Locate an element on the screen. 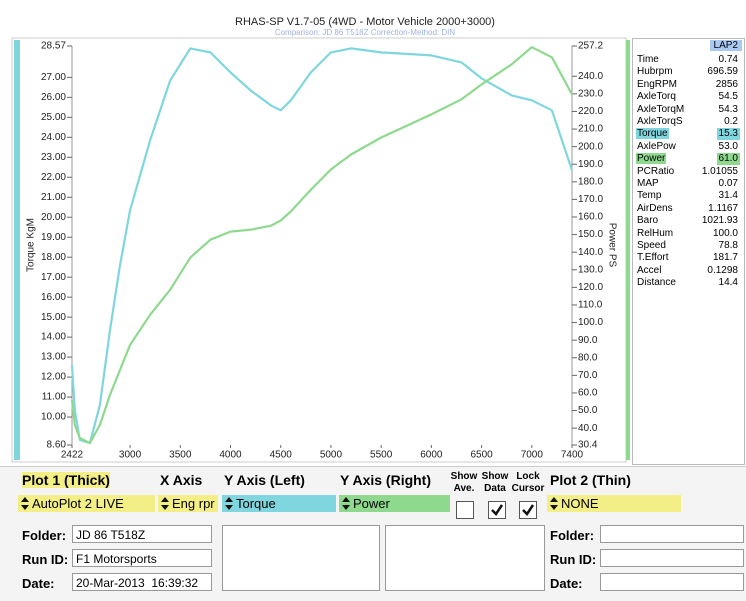  readout-label: AxlePow is located at coordinates (656, 146).